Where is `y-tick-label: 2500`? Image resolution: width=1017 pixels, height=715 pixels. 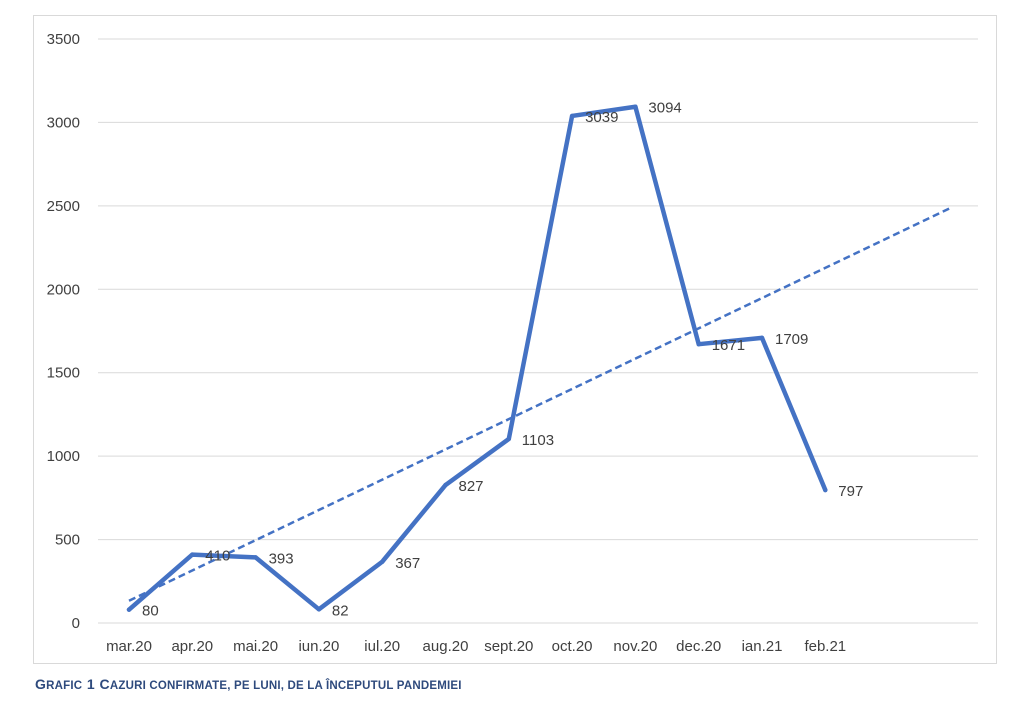 y-tick-label: 2500 is located at coordinates (63, 206).